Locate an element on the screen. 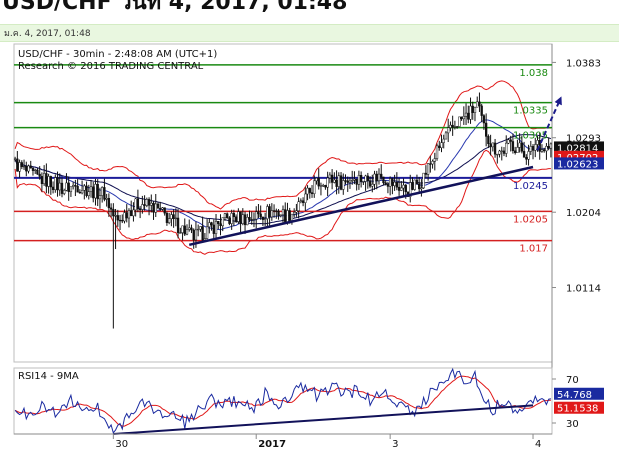 Image resolution: width=619 pixels, height=459 pixels. rsi-ma-line is located at coordinates (282, 401).